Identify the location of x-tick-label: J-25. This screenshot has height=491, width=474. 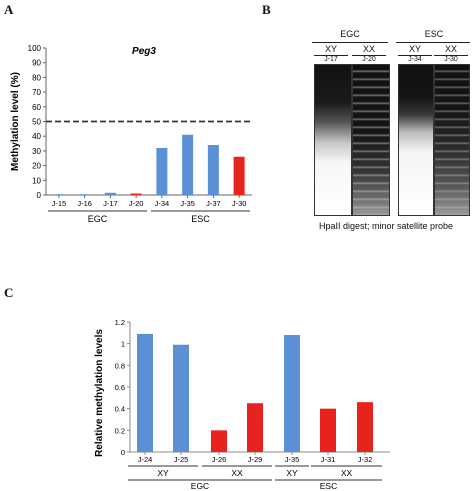
(181, 459).